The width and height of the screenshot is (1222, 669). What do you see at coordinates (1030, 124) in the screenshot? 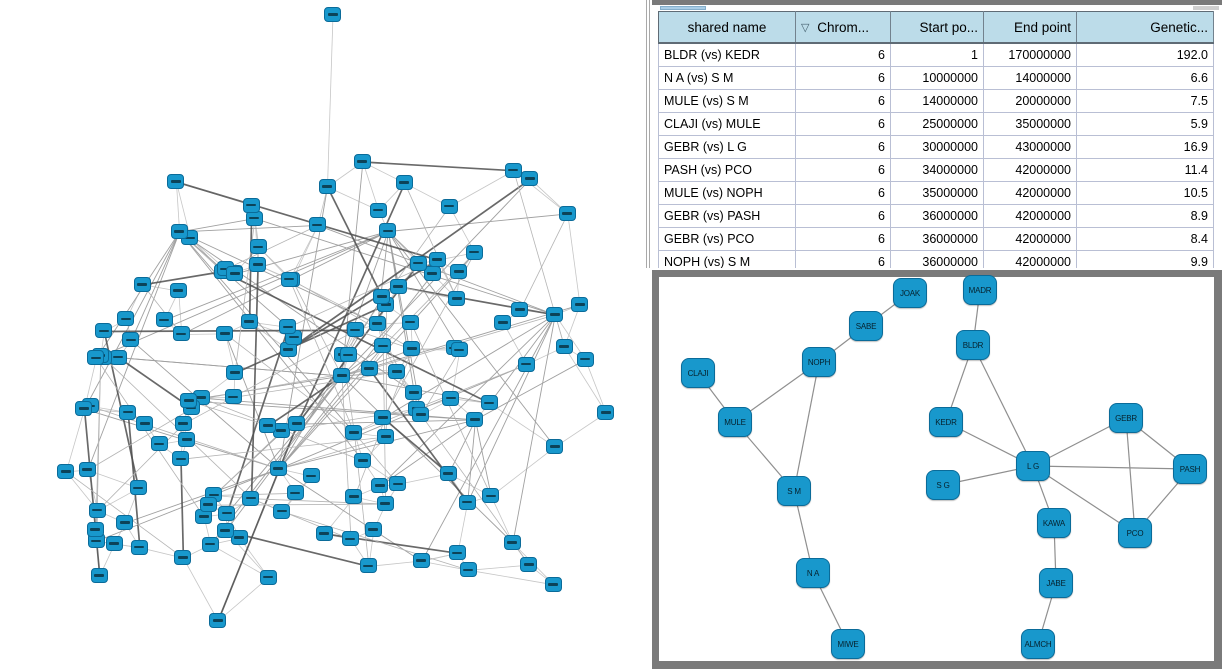
I see `cell-end-point: 35000000` at bounding box center [1030, 124].